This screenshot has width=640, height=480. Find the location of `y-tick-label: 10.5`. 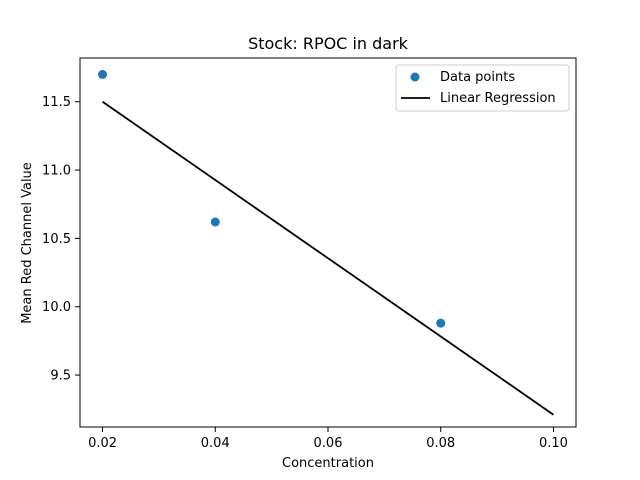

y-tick-label: 10.5 is located at coordinates (56, 239).